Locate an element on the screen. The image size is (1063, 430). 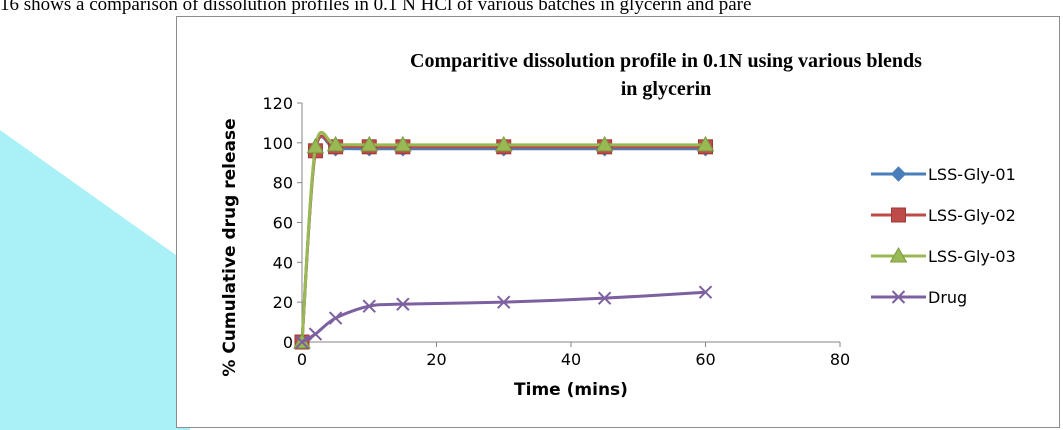
legend-item: LSS-Gly-03 is located at coordinates (943, 256).